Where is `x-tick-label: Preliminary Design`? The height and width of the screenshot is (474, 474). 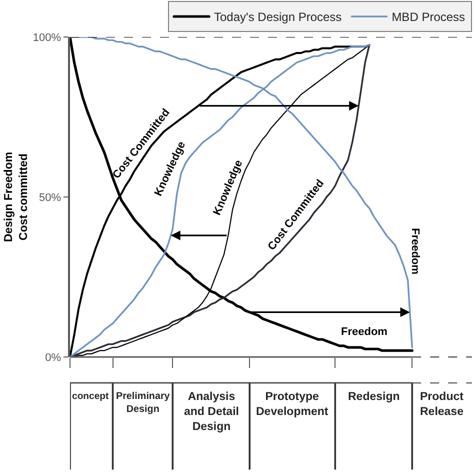 x-tick-label: Preliminary Design is located at coordinates (143, 403).